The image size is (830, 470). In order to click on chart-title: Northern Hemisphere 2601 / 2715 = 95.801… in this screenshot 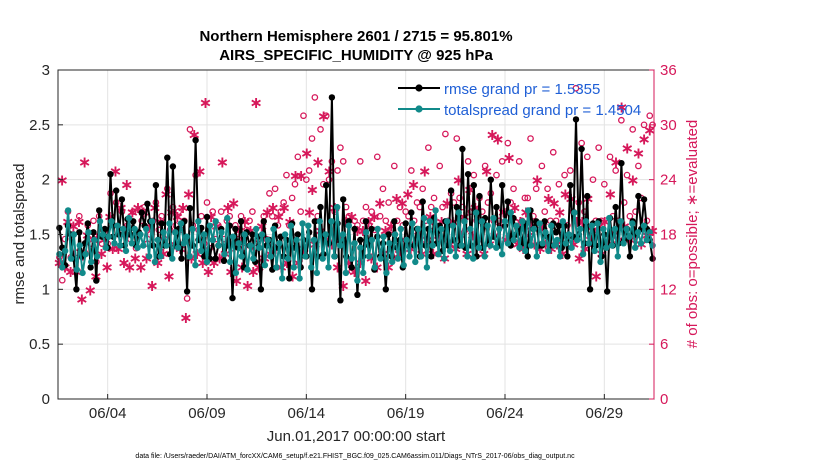, I will do `click(355, 36)`.